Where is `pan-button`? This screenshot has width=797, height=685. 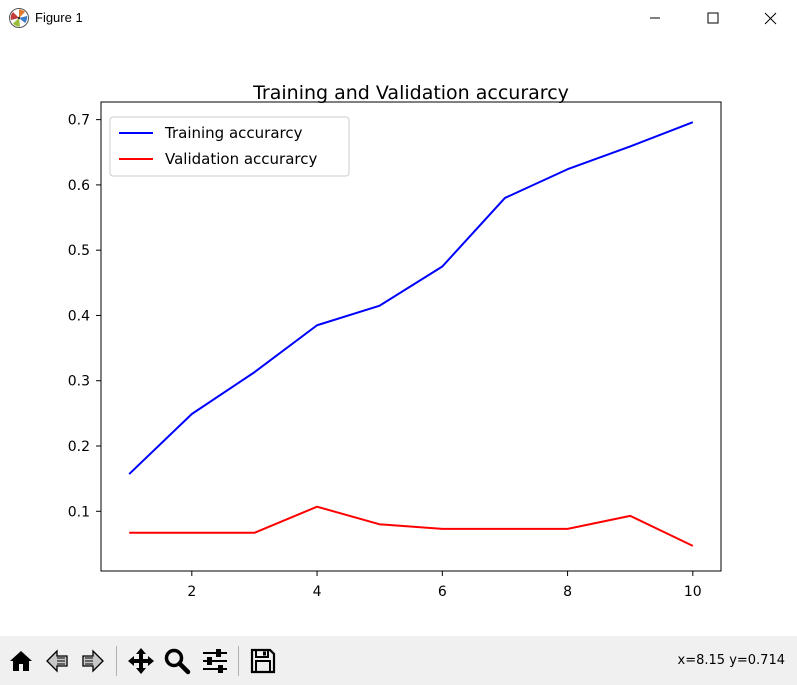
pan-button is located at coordinates (141, 661).